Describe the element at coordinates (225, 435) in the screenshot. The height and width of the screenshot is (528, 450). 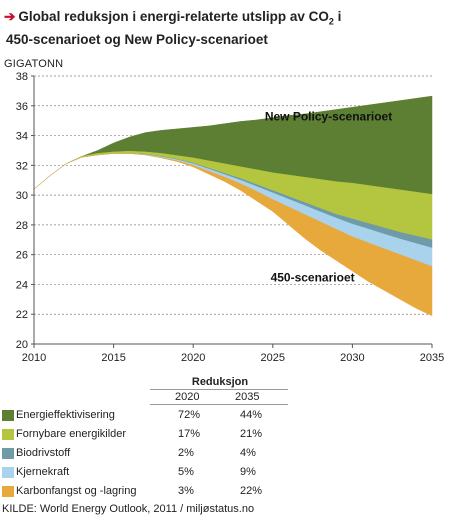
I see `table-row: Fornybare energikilder 17% 21%` at that location.